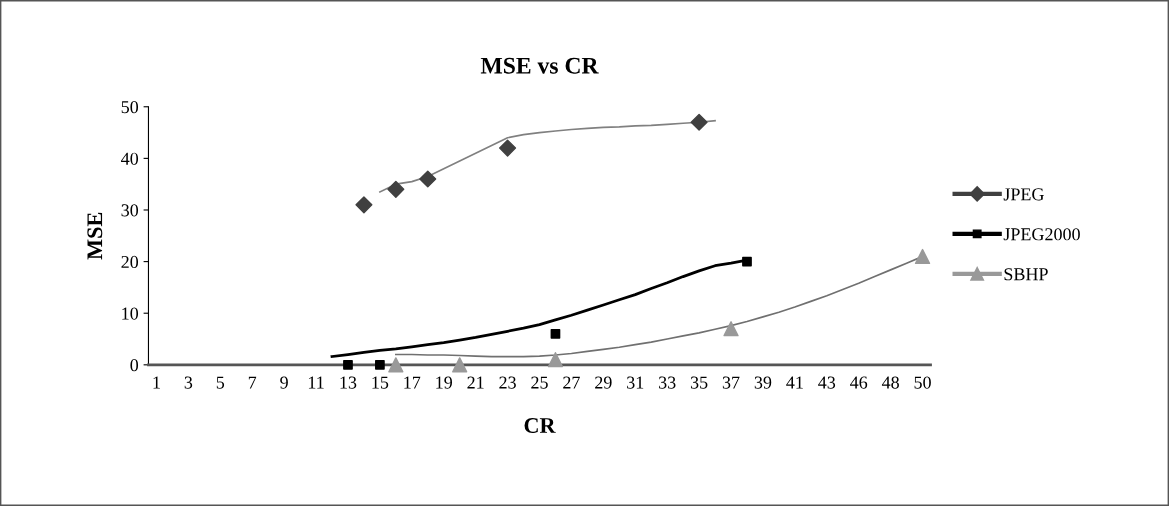 The image size is (1169, 506). I want to click on y-tick-label: 10, so click(130, 313).